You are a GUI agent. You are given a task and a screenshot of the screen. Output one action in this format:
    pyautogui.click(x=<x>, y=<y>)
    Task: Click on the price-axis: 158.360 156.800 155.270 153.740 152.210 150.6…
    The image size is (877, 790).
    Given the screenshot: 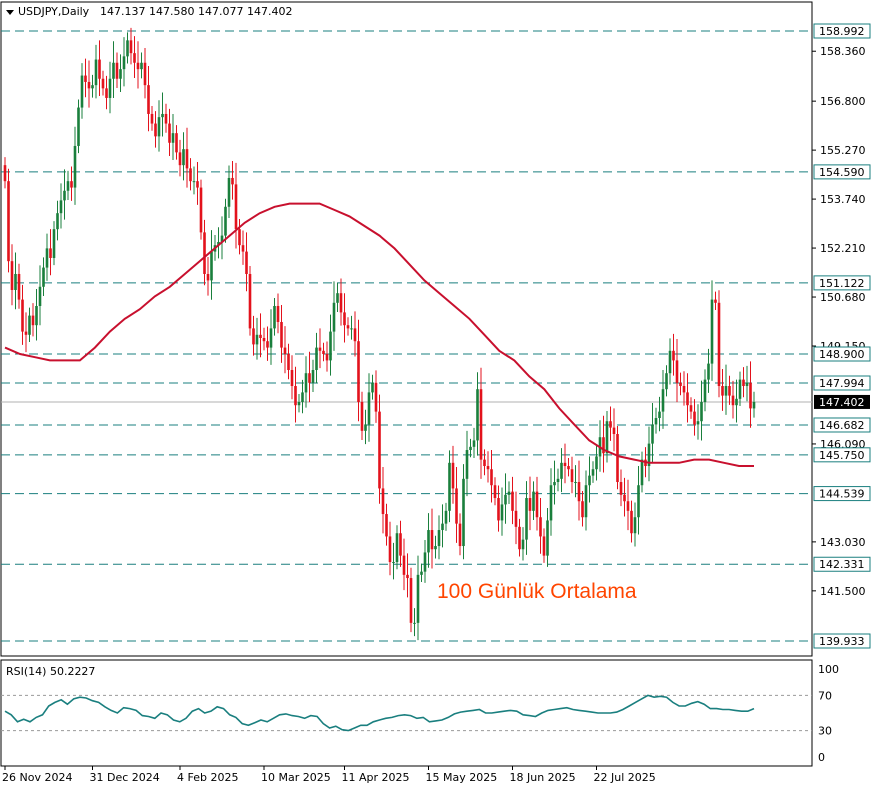 What is the action you would take?
    pyautogui.click(x=841, y=336)
    